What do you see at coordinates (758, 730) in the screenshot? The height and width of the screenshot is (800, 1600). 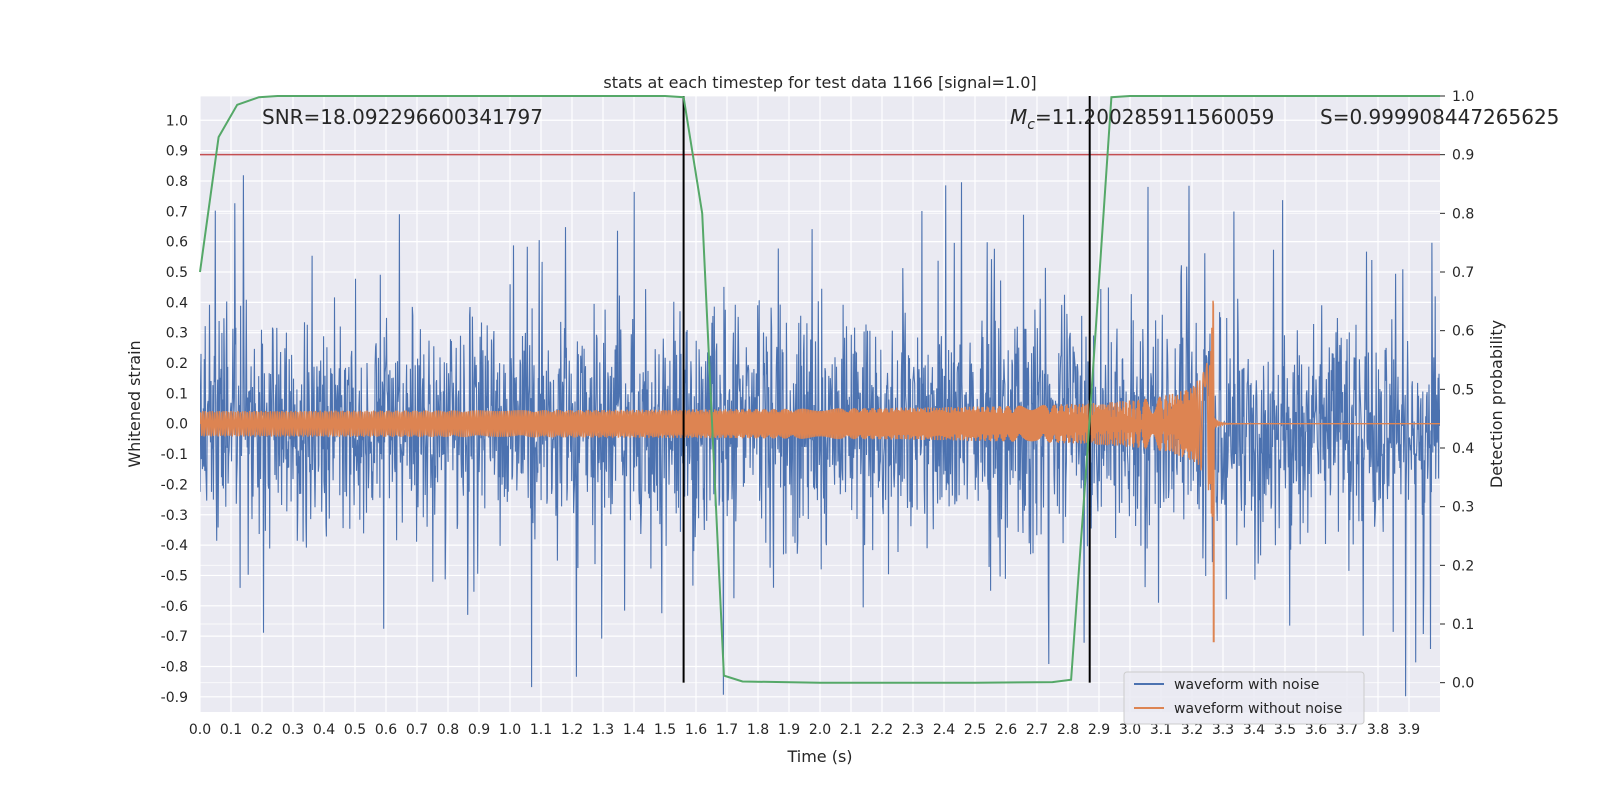 I see `x-tick-label: 1.8` at bounding box center [758, 730].